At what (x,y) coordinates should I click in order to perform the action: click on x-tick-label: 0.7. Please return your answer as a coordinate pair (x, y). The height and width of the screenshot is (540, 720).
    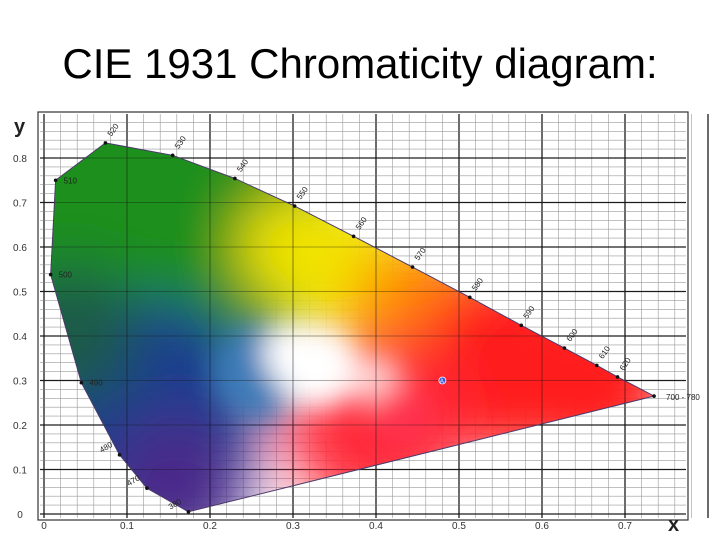
    Looking at the image, I should click on (625, 526).